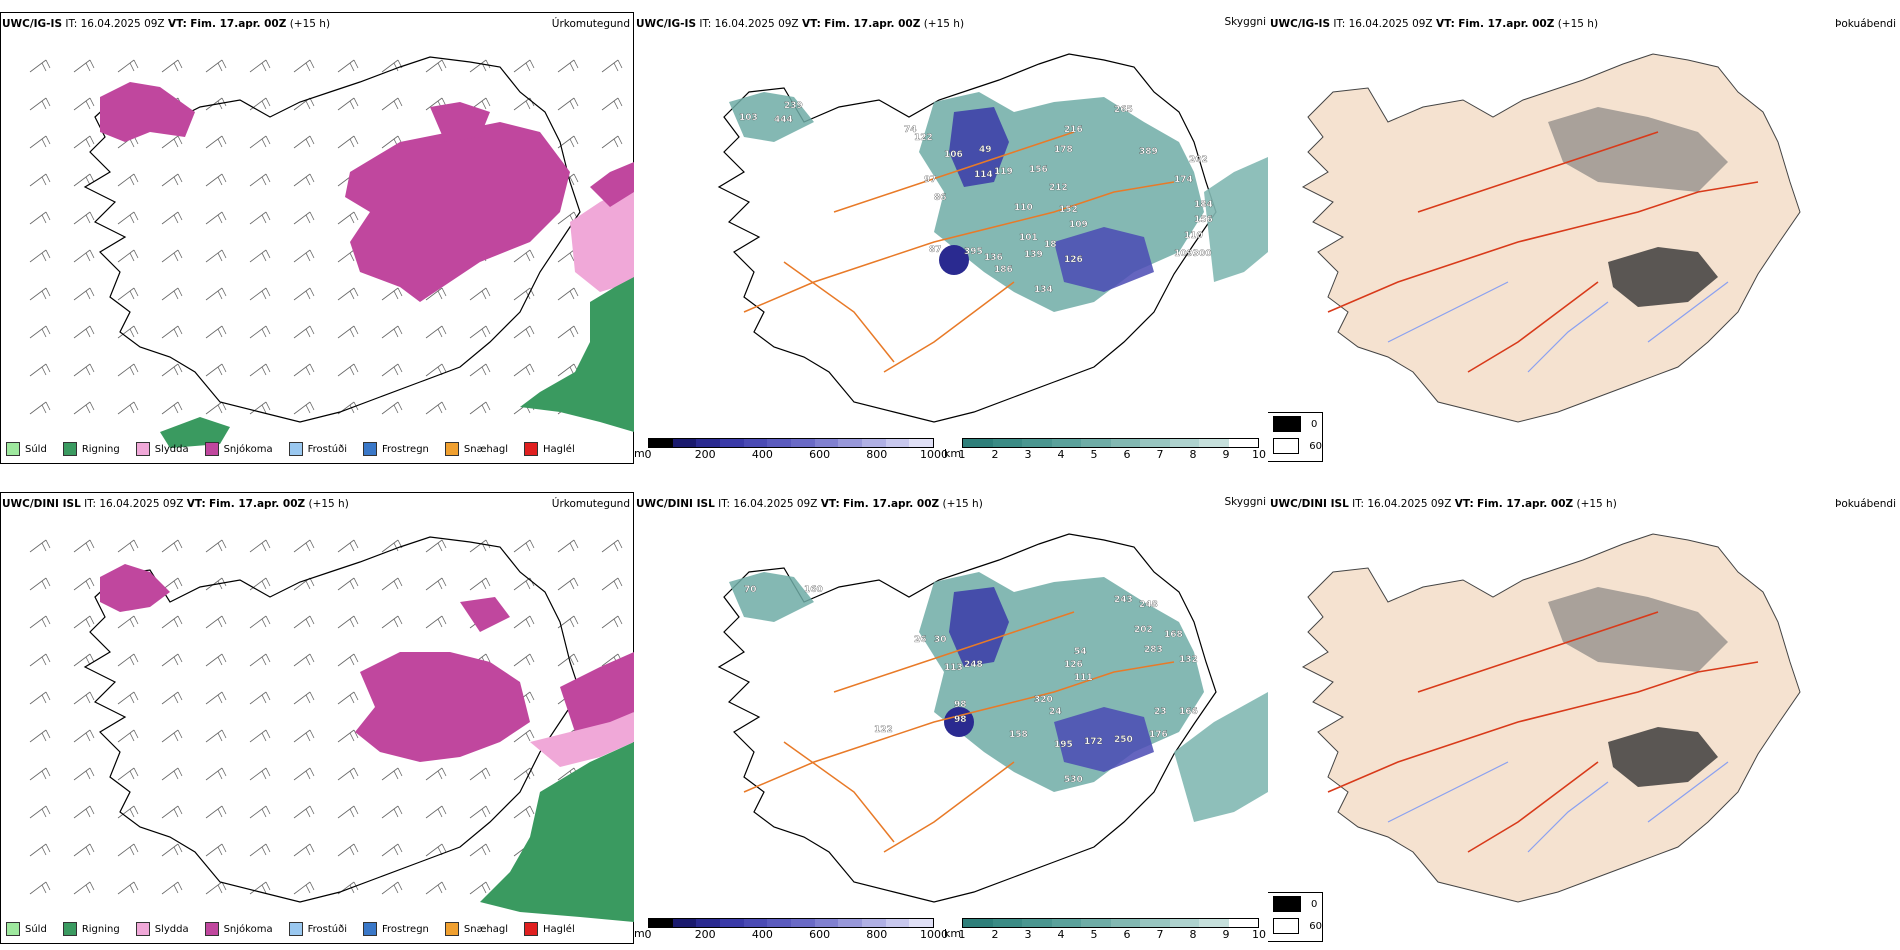  What do you see at coordinates (1050, 245) in the screenshot?
I see `cloud-base-label: 18` at bounding box center [1050, 245].